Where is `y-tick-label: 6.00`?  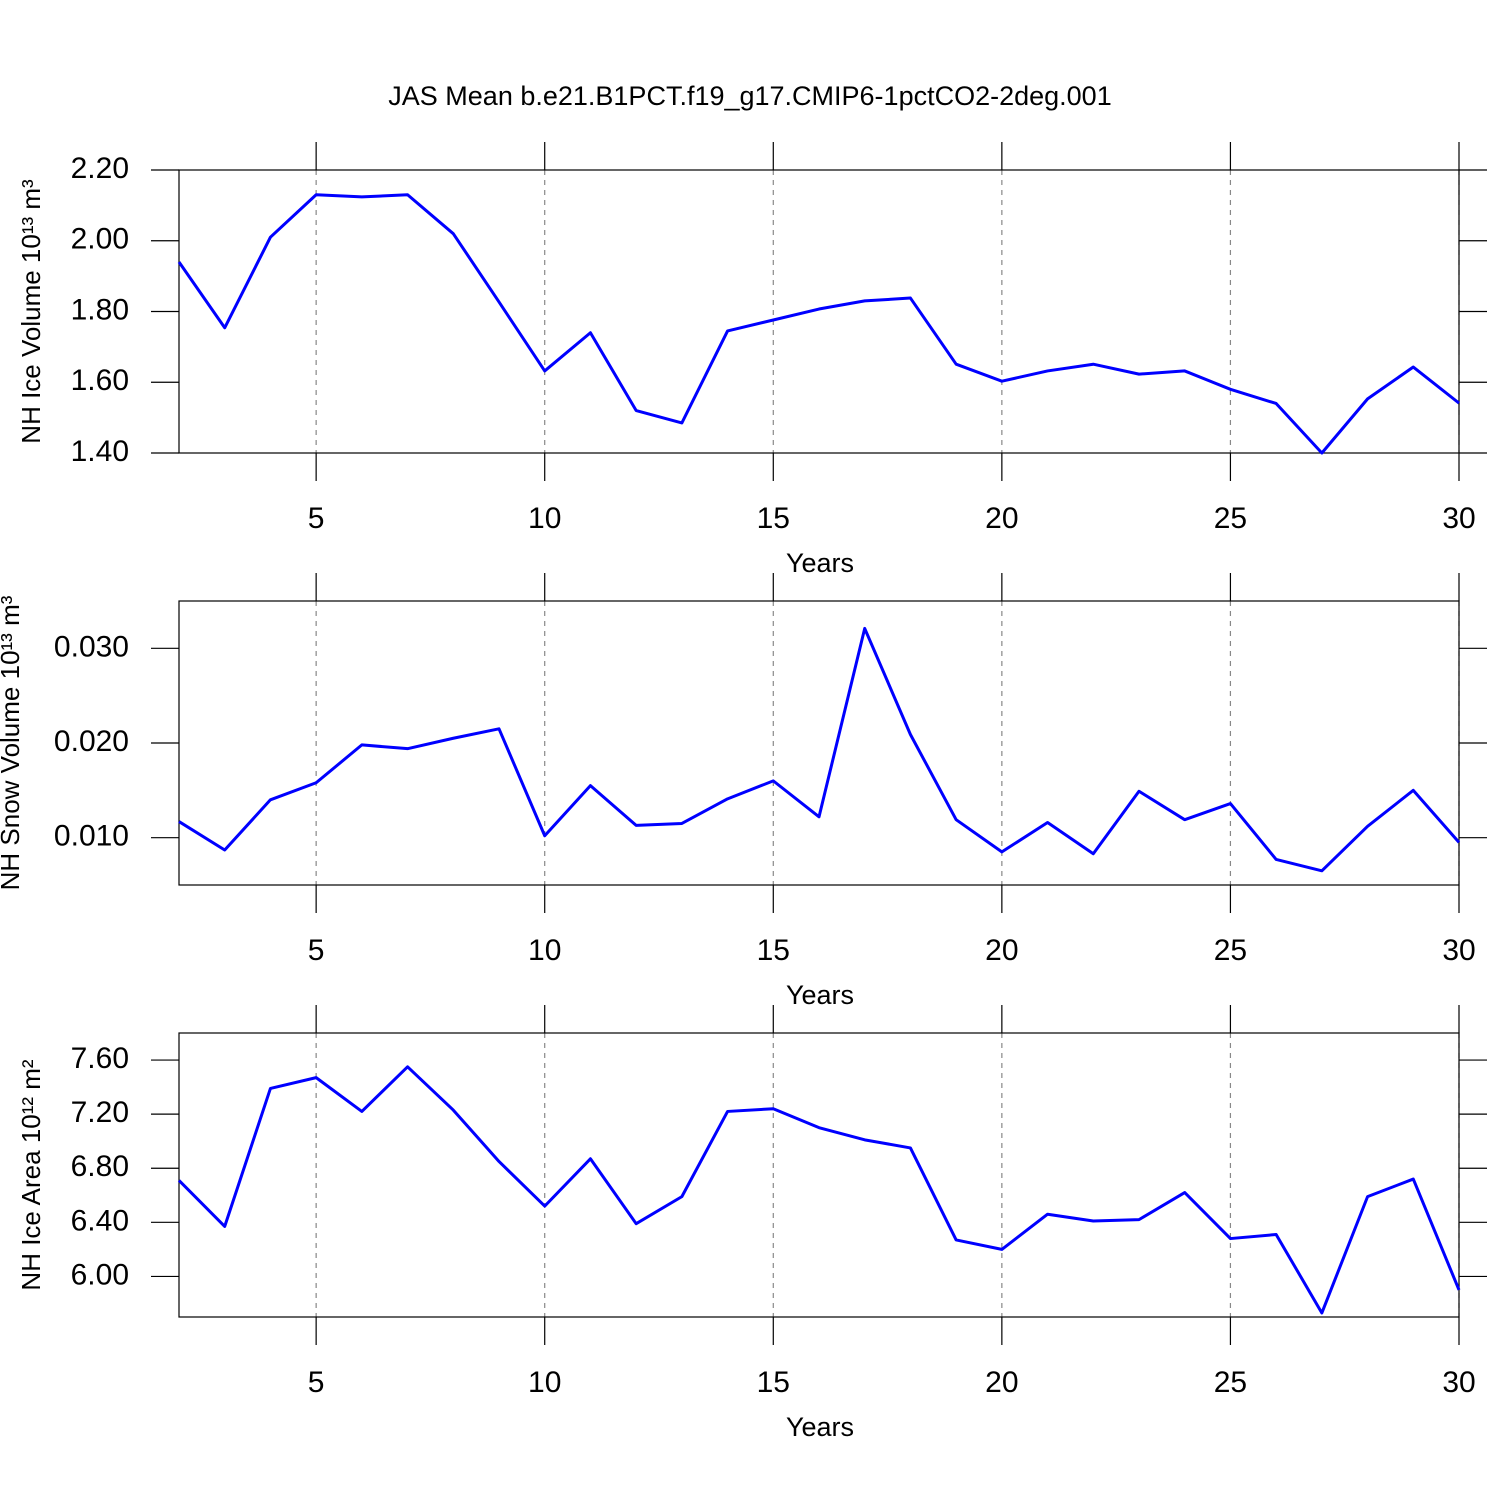
y-tick-label: 6.00 is located at coordinates (100, 1274).